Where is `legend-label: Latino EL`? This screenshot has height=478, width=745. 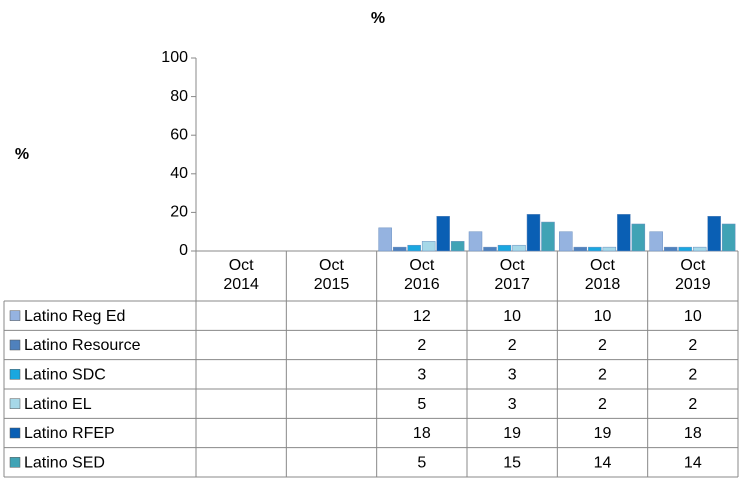
legend-label: Latino EL is located at coordinates (58, 404).